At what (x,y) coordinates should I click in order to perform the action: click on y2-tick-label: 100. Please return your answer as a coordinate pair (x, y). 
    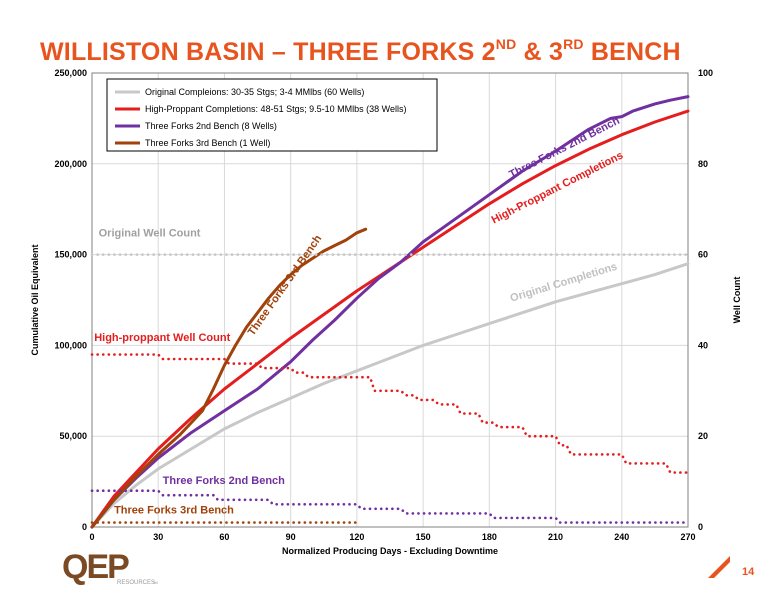
    Looking at the image, I should click on (705, 73).